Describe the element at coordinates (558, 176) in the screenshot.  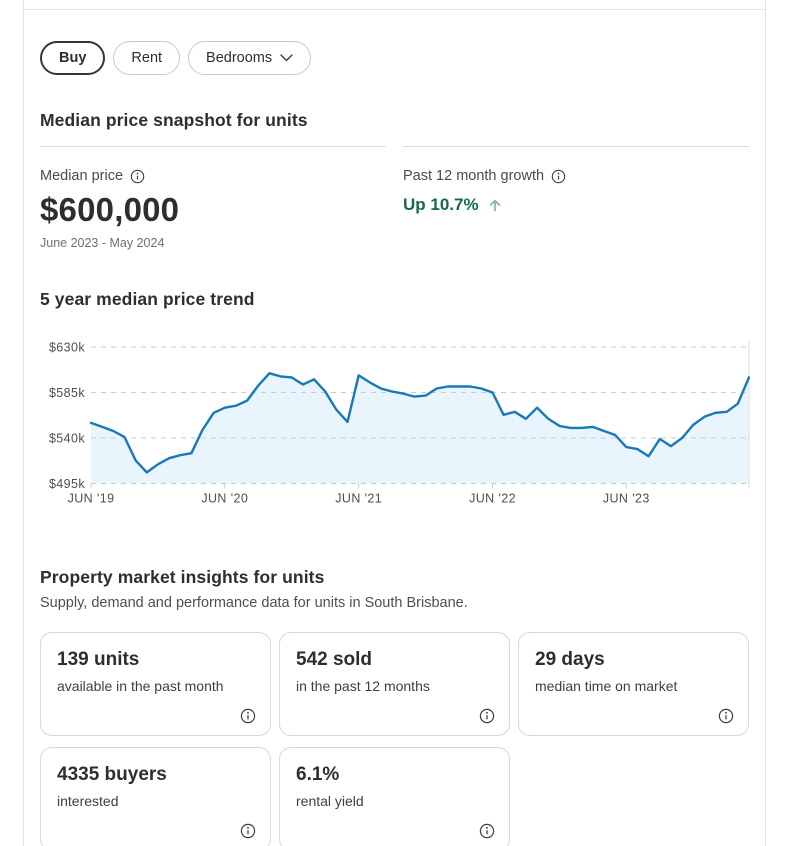
I see `growth-info-icon` at that location.